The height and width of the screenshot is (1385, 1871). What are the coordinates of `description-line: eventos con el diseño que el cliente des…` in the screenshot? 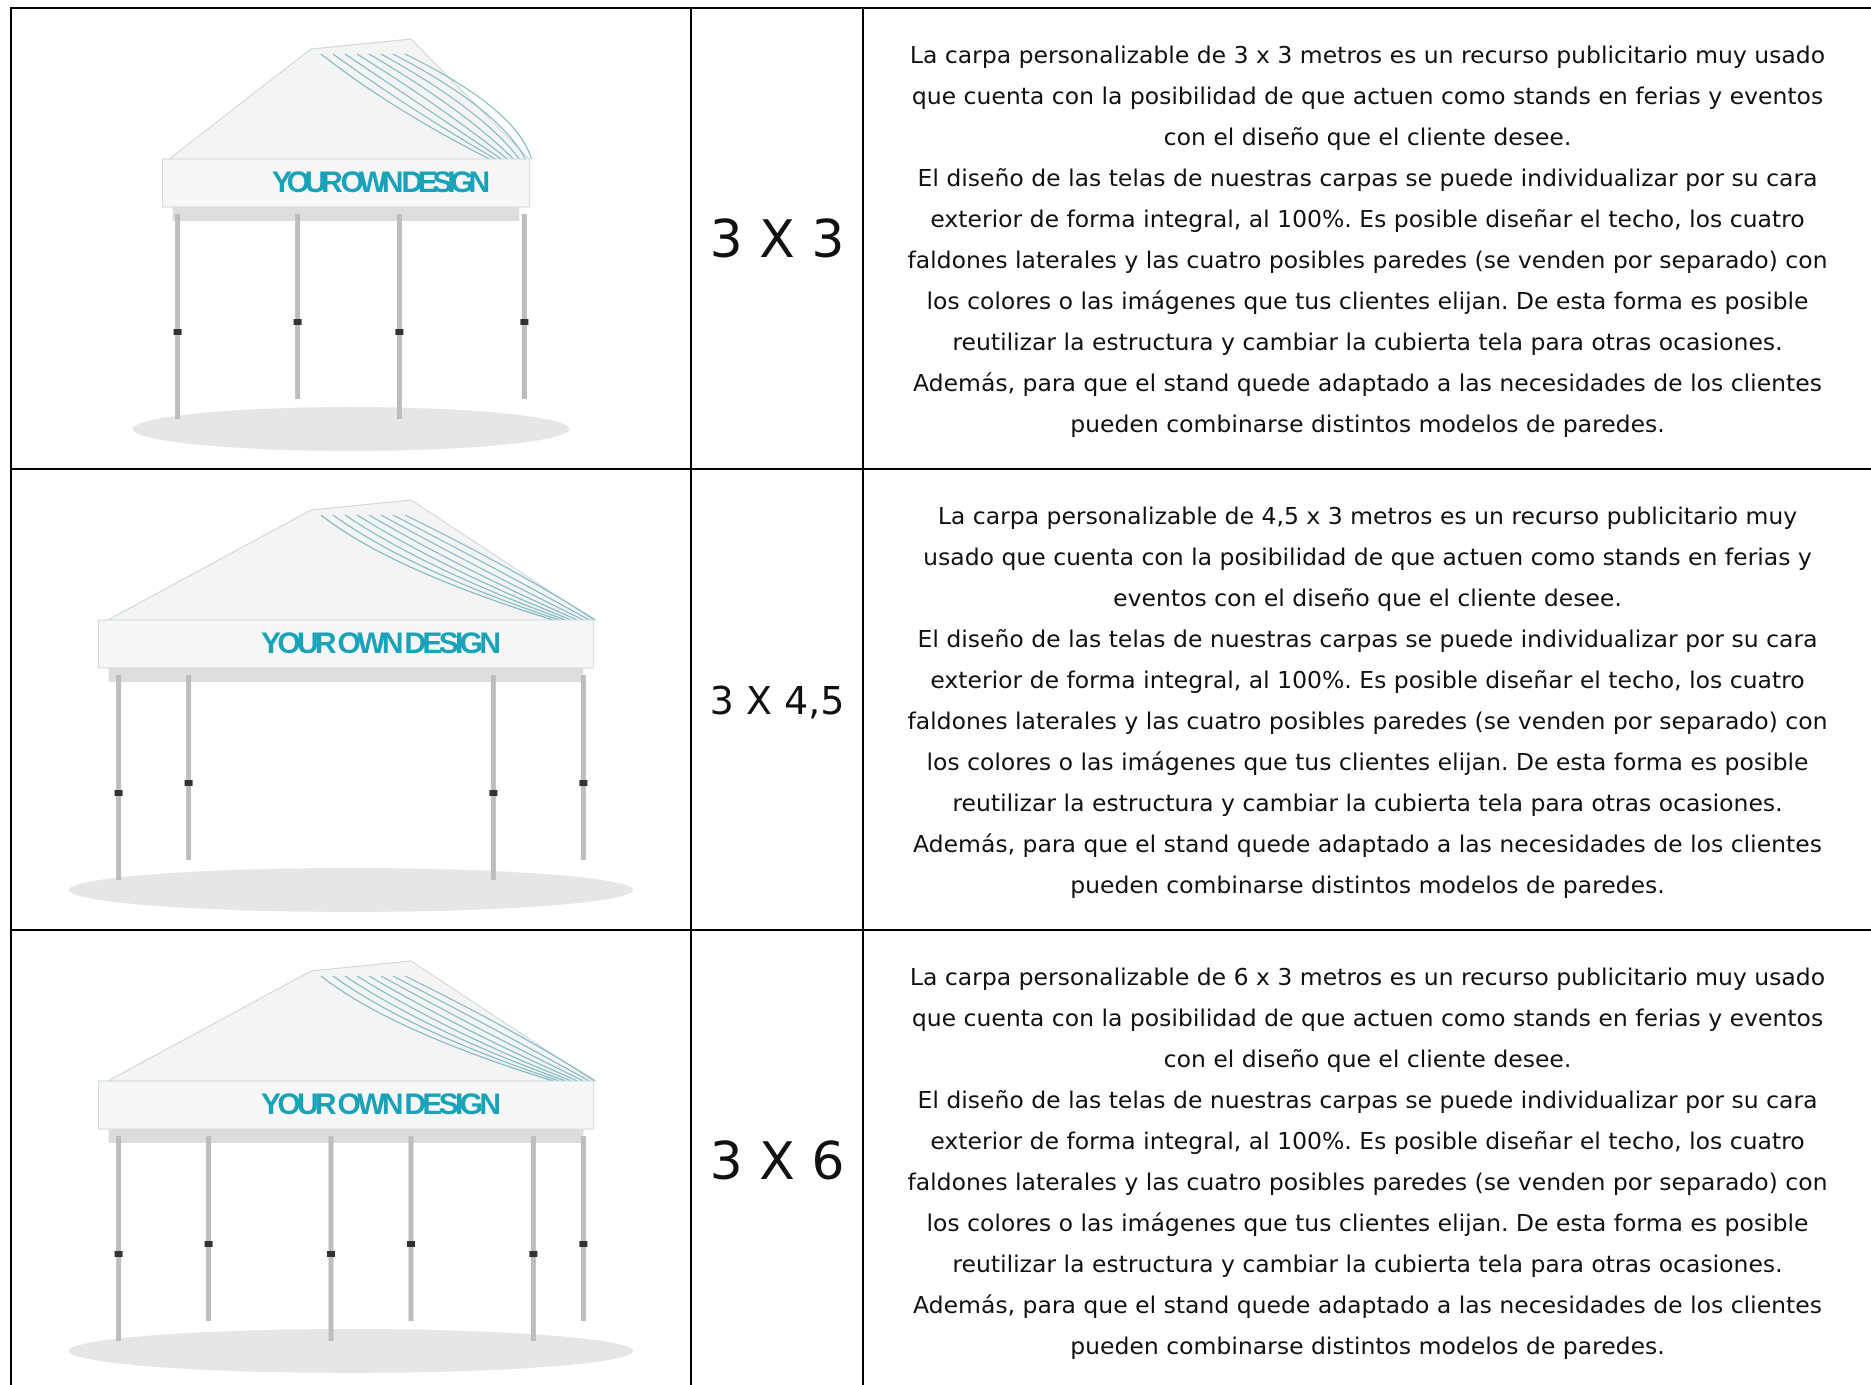 It's located at (1367, 597).